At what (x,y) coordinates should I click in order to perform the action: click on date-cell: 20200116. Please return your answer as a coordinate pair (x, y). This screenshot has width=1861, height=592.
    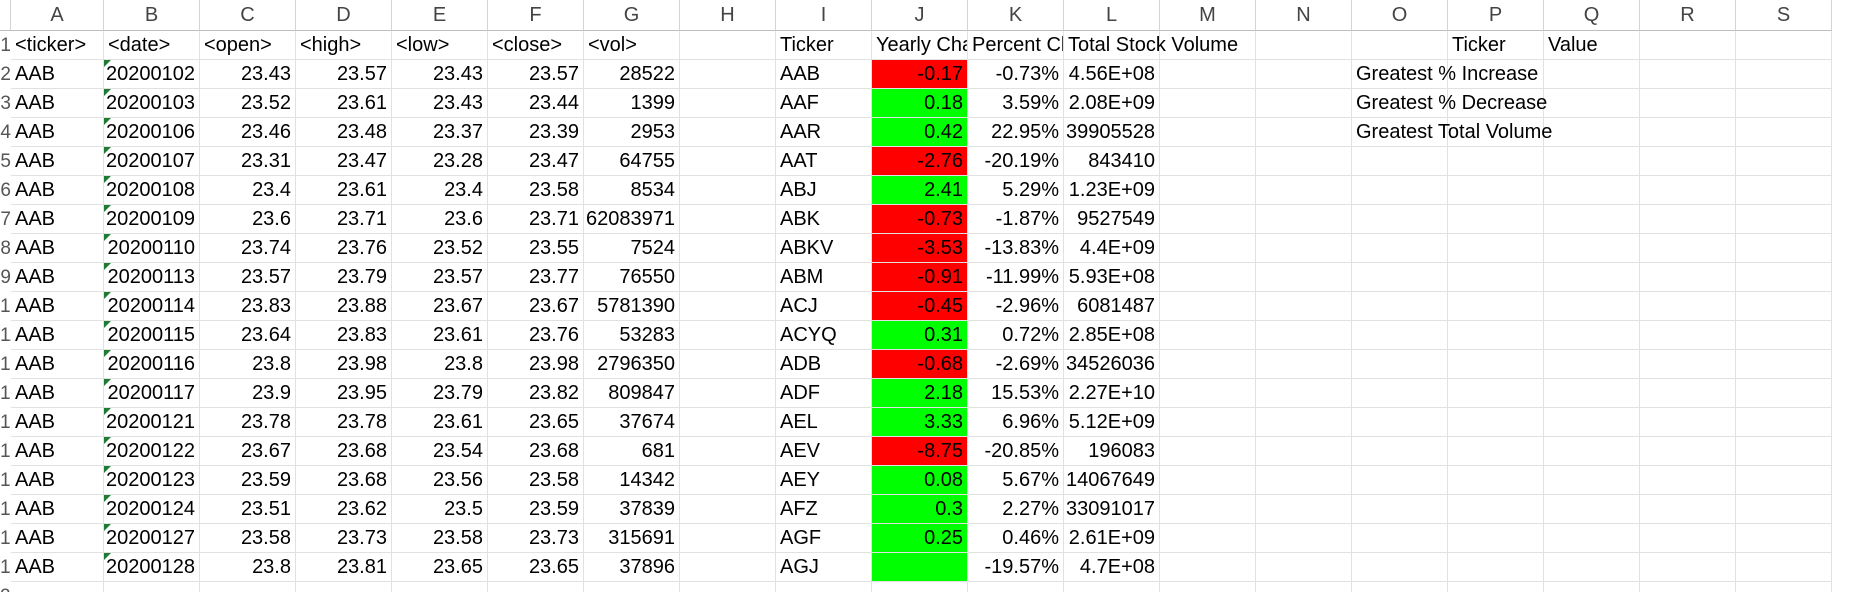
    Looking at the image, I should click on (152, 364).